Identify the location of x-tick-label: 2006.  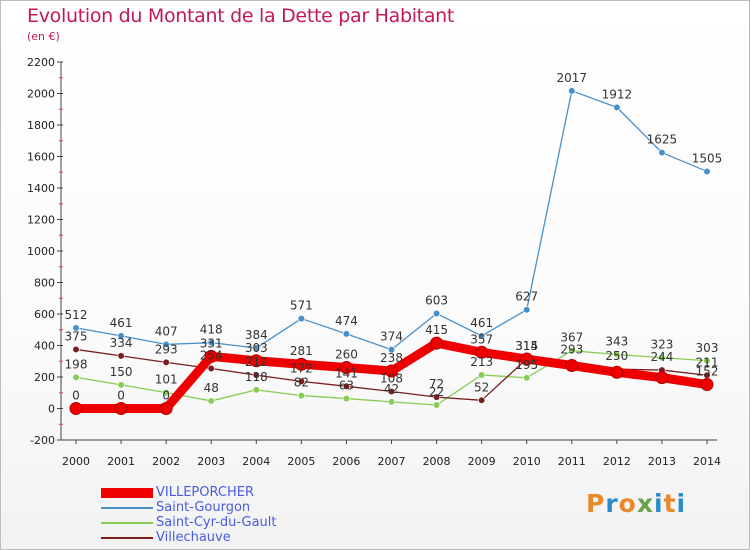
(346, 461).